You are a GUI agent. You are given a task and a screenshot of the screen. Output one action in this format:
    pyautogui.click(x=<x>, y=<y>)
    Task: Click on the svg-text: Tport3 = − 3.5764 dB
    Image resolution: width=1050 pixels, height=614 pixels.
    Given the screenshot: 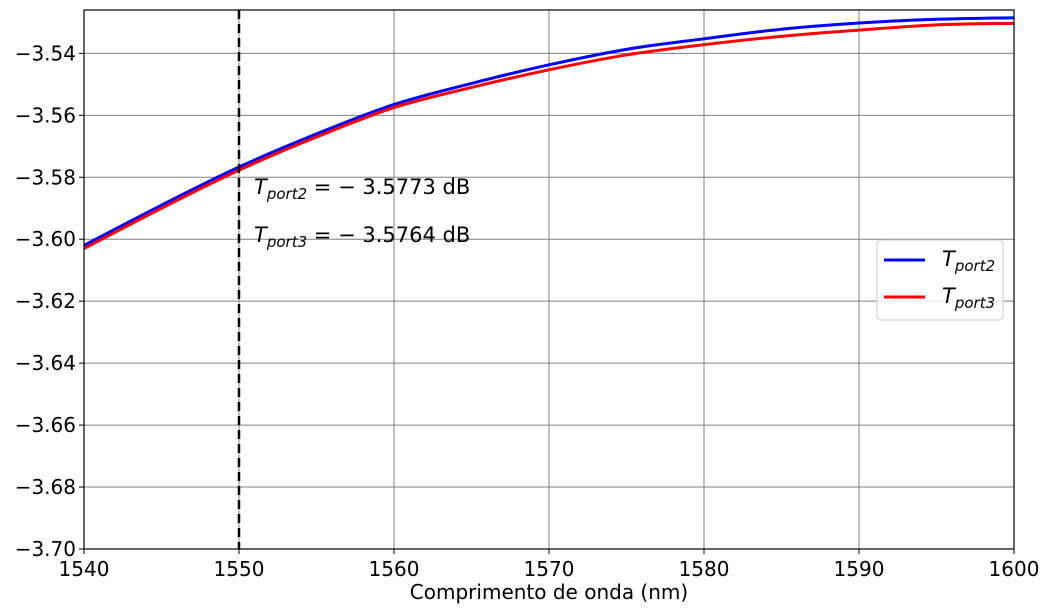 What is the action you would take?
    pyautogui.click(x=362, y=237)
    